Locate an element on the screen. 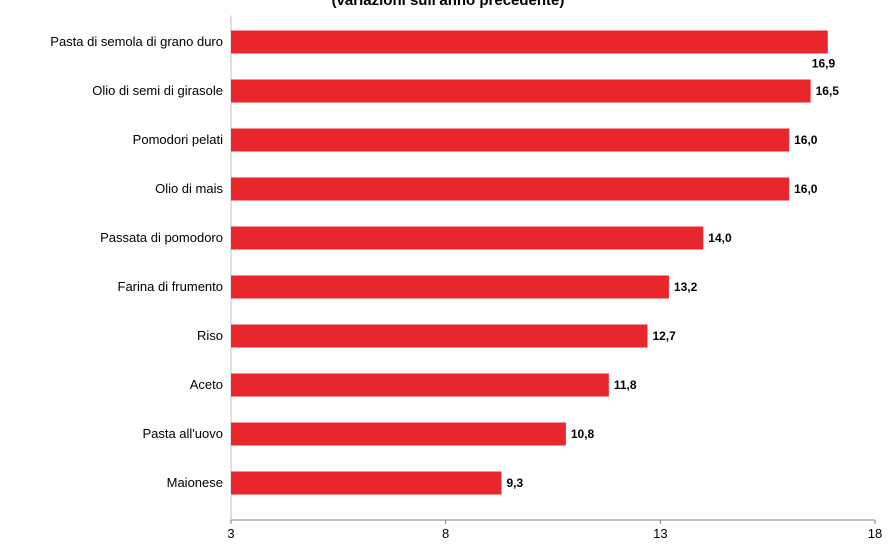  category-label: Pasta all'uovo is located at coordinates (182, 433).